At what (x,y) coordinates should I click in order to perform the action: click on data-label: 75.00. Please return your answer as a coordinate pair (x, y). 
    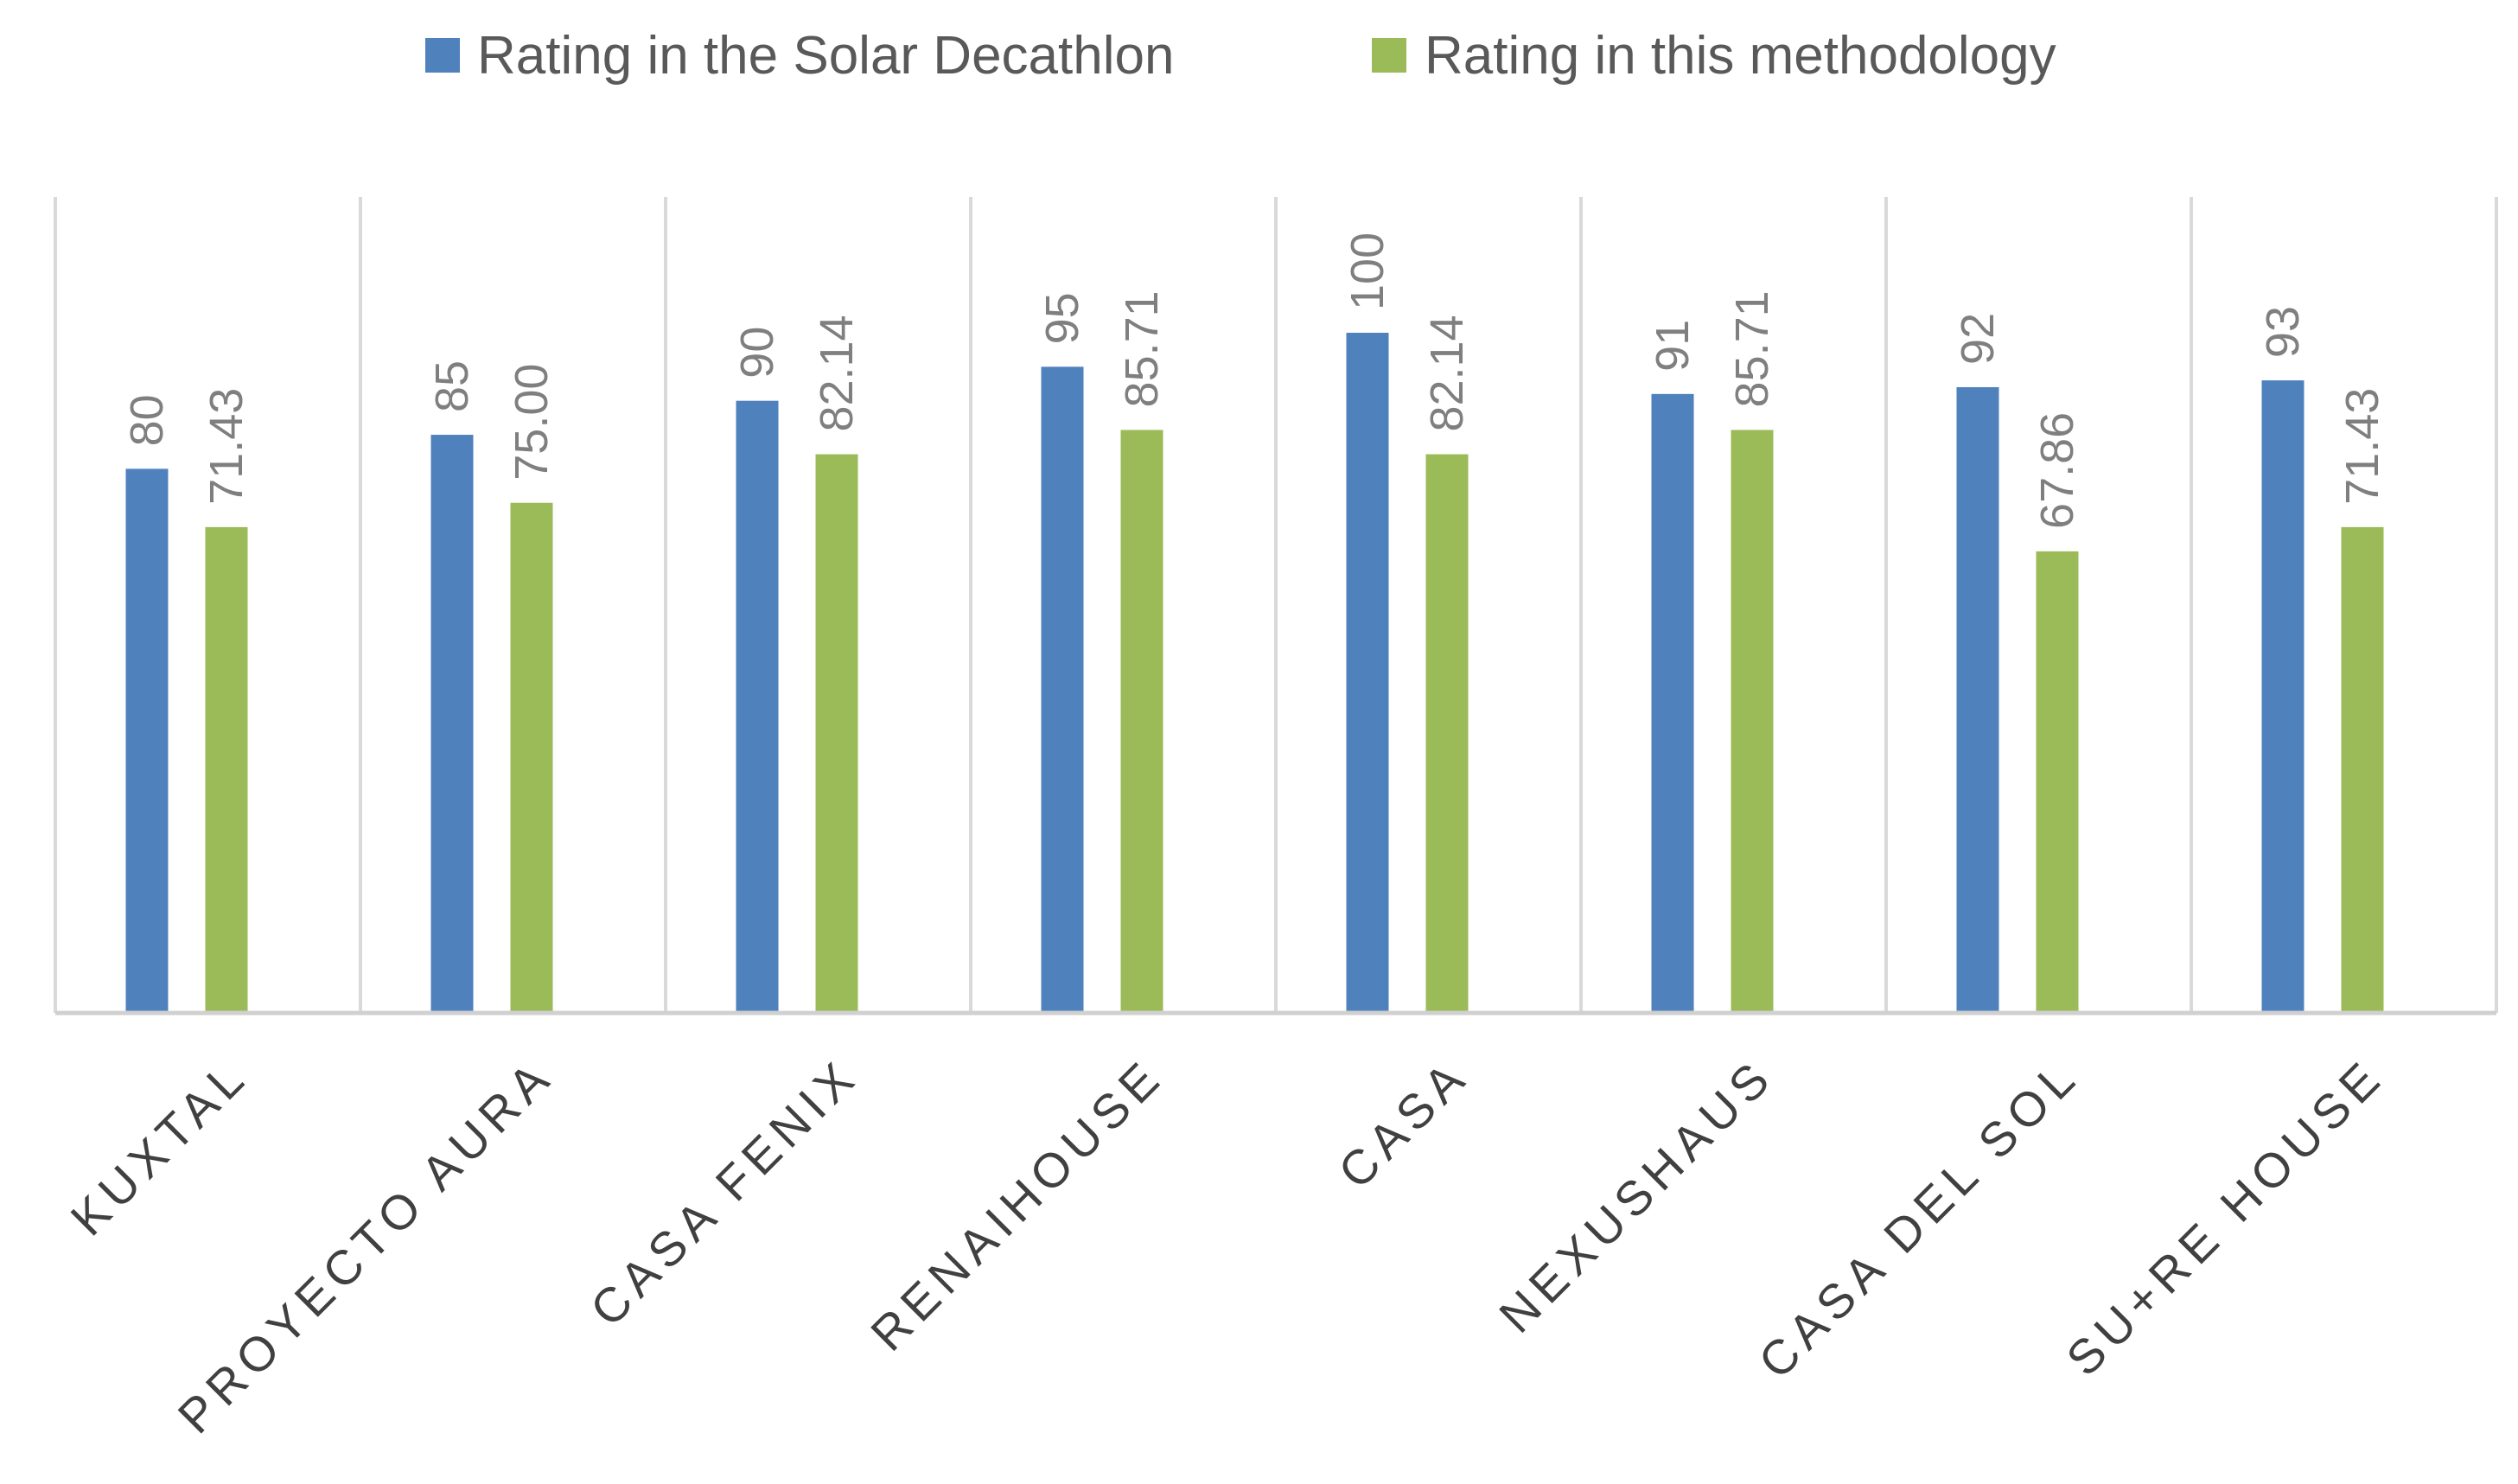
    Looking at the image, I should click on (532, 423).